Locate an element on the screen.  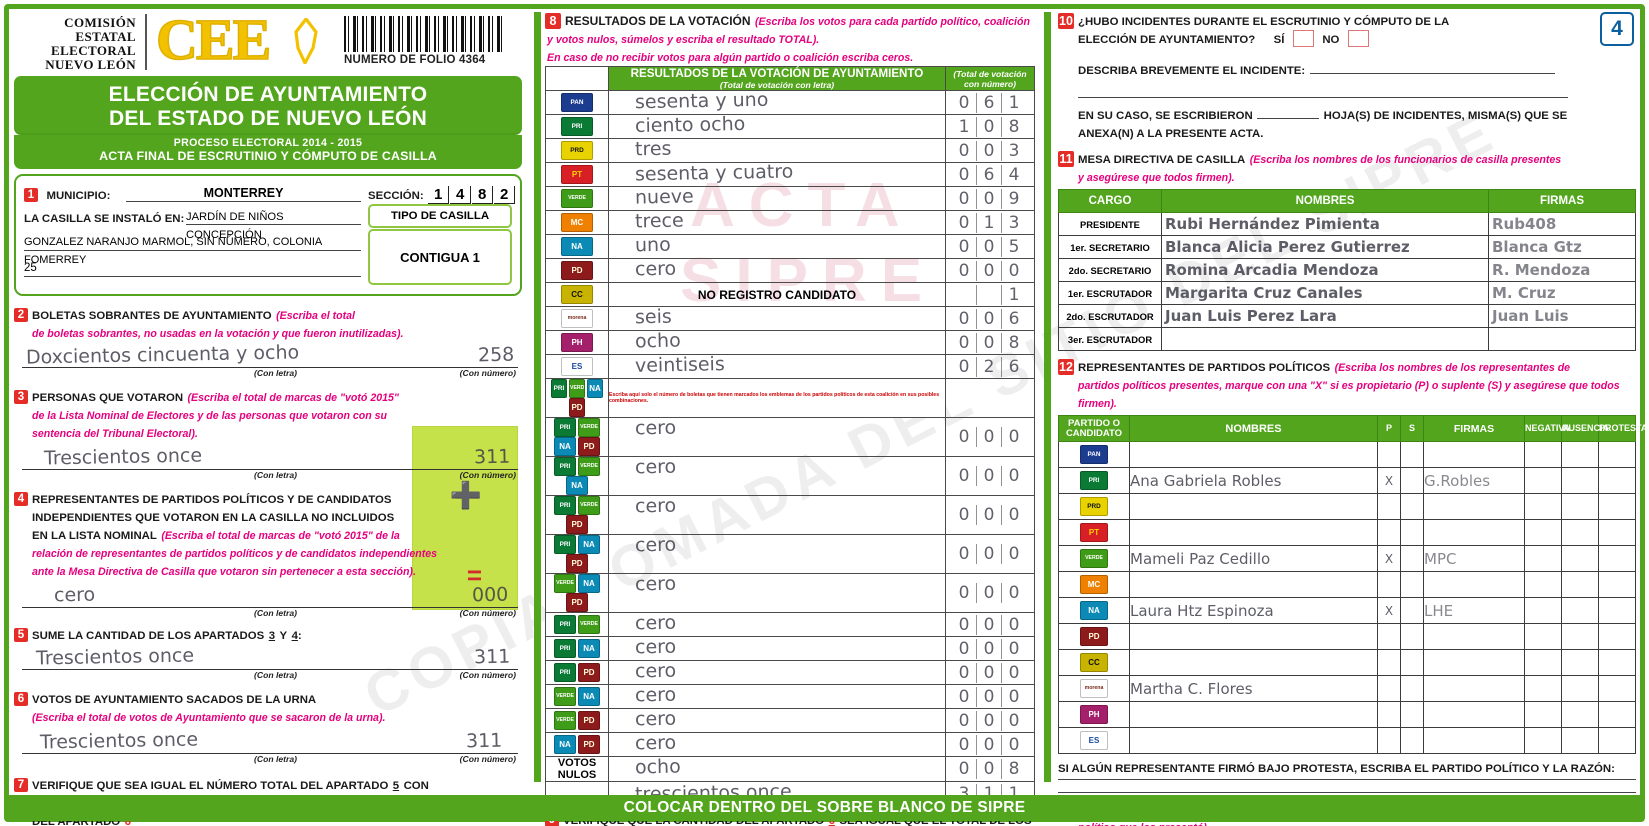
votacion-row-letras: NO REGISTRO CANDIDATO is located at coordinates (777, 294).